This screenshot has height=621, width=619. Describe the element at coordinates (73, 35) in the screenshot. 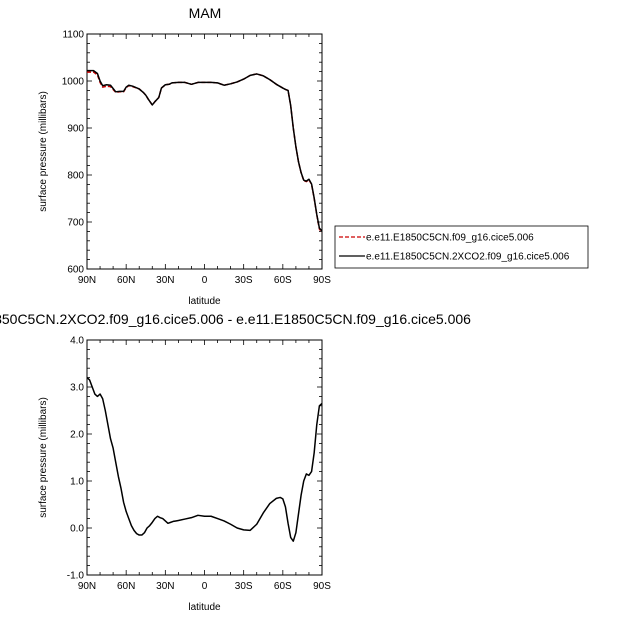

I see `y-tick-label: 1100` at that location.